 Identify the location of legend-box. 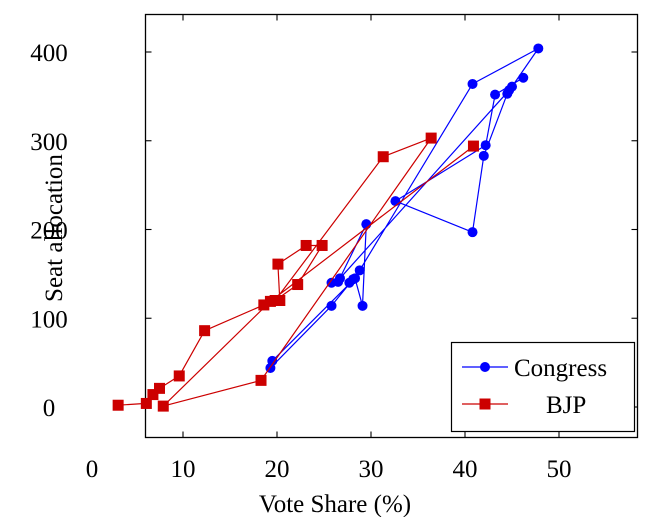
(543, 387).